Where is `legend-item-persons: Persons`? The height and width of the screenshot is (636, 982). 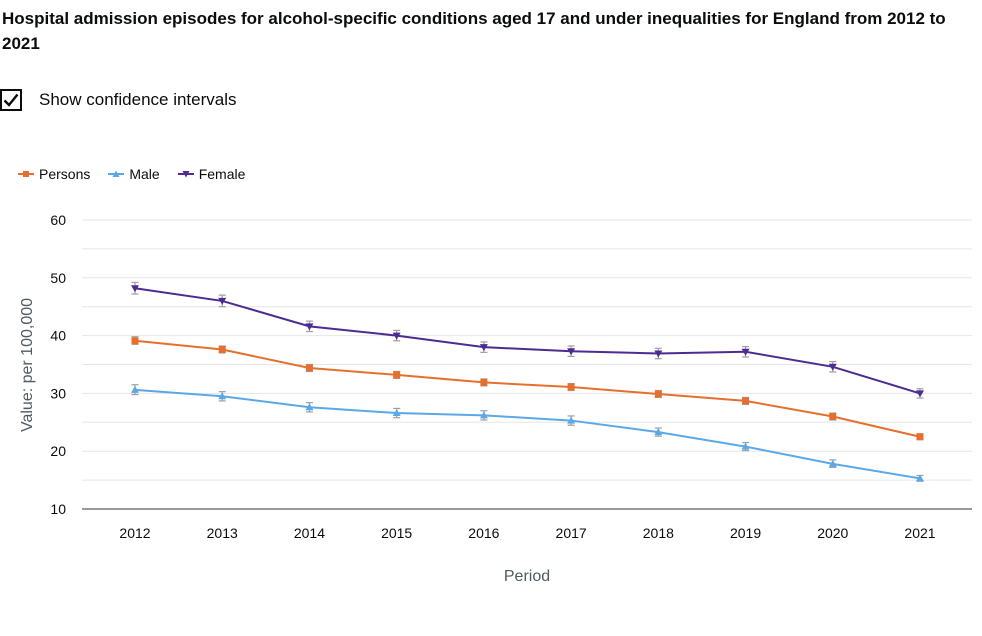 legend-item-persons: Persons is located at coordinates (54, 174).